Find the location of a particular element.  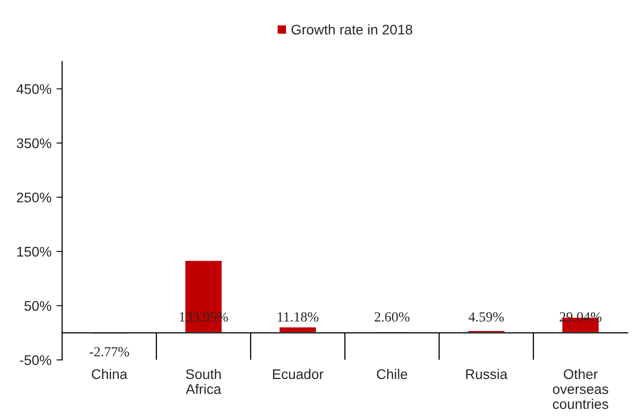

y-tick-label: 450% is located at coordinates (34, 89).